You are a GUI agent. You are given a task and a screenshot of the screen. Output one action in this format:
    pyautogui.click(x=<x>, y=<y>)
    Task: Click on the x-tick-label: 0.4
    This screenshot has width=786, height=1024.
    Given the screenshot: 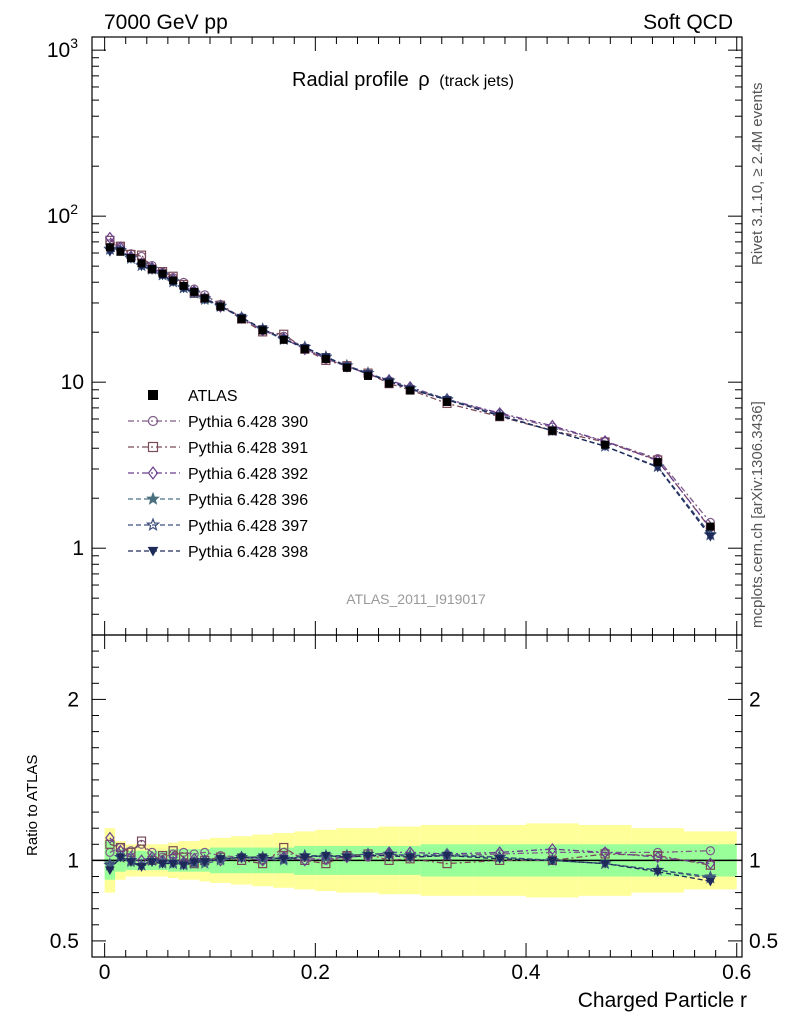 What is the action you would take?
    pyautogui.click(x=526, y=972)
    